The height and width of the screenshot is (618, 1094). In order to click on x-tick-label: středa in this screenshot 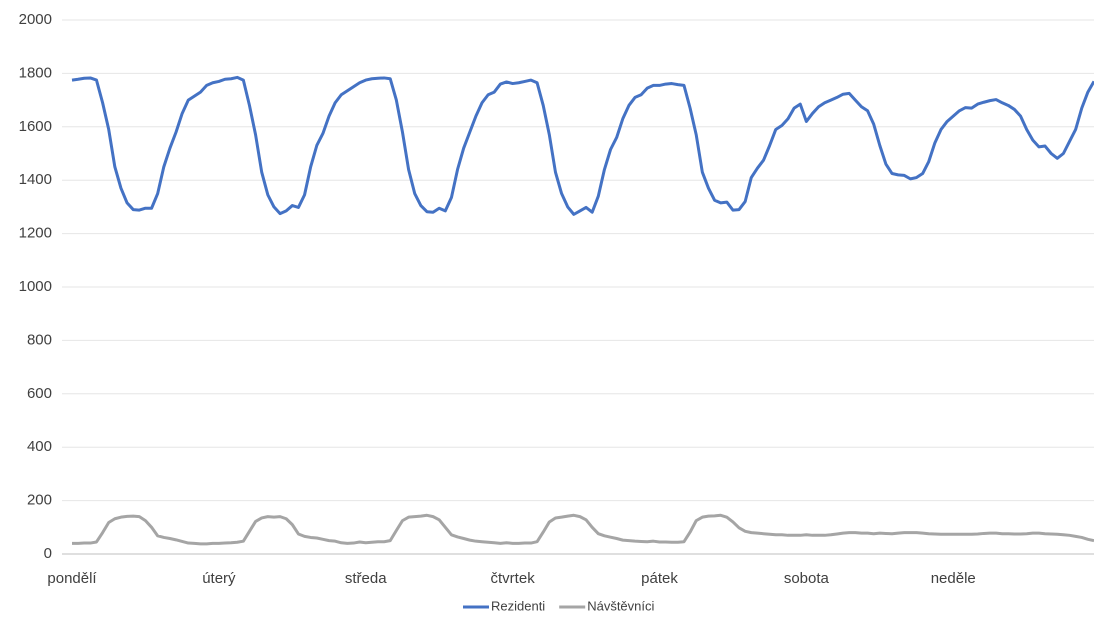, I will do `click(366, 578)`.